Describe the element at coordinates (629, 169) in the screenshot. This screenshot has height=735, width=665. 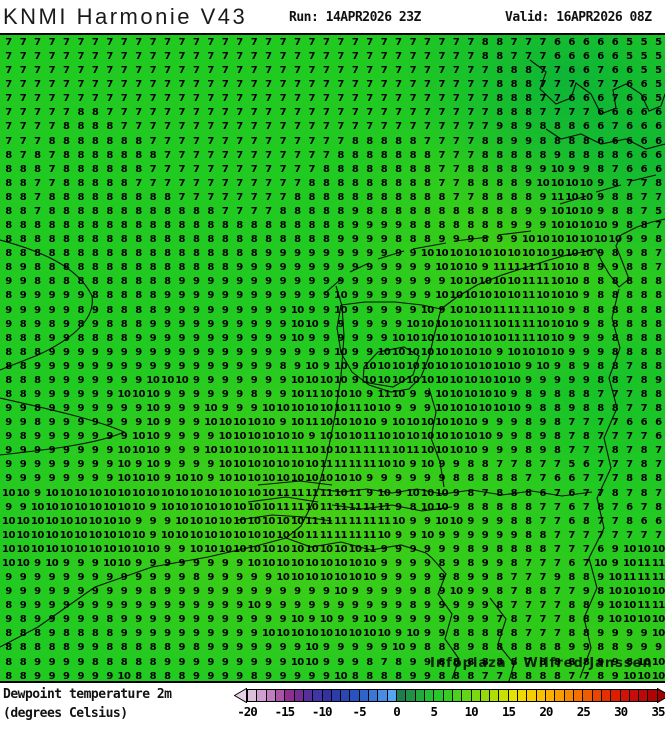
I see `grid-value: 6` at that location.